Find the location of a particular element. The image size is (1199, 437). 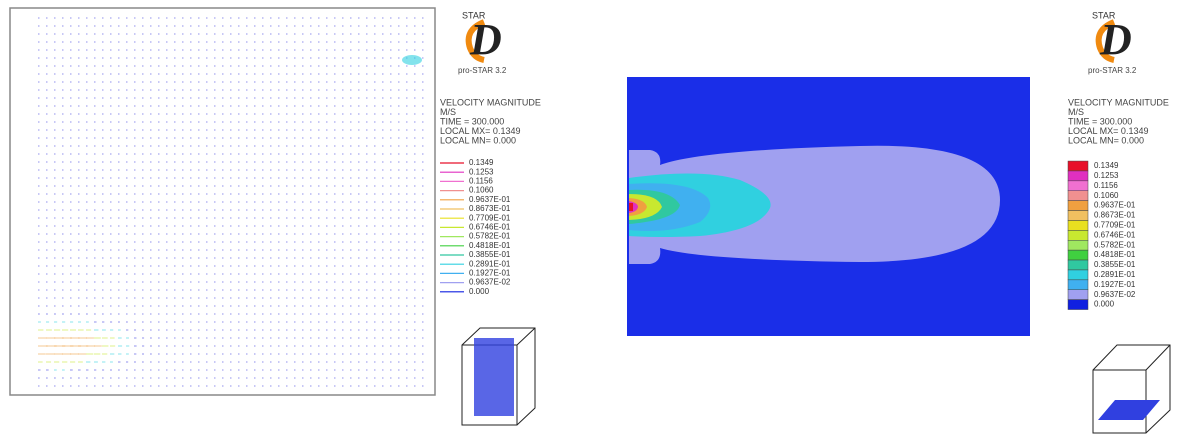

vector-outlet is located at coordinates (412, 60).